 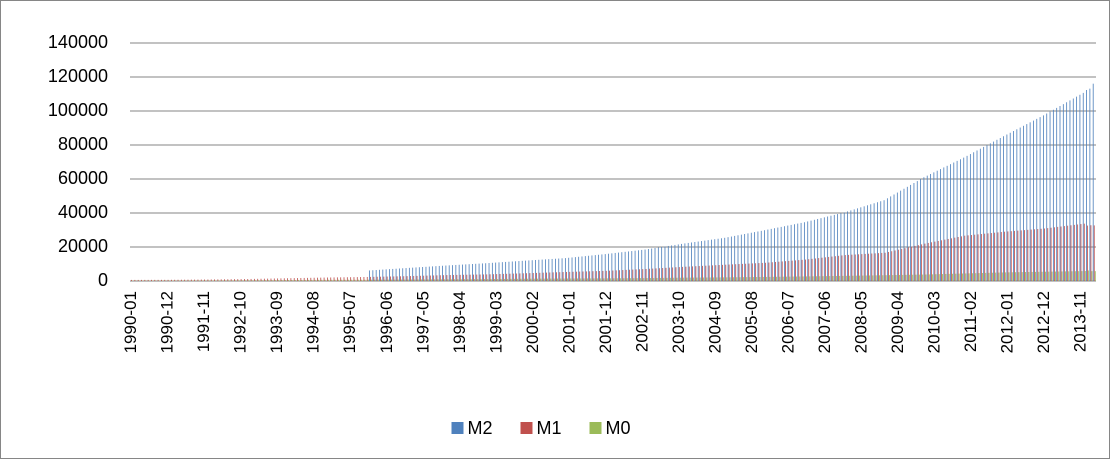 What do you see at coordinates (422, 322) in the screenshot?
I see `x-tick-label: 1997-05` at bounding box center [422, 322].